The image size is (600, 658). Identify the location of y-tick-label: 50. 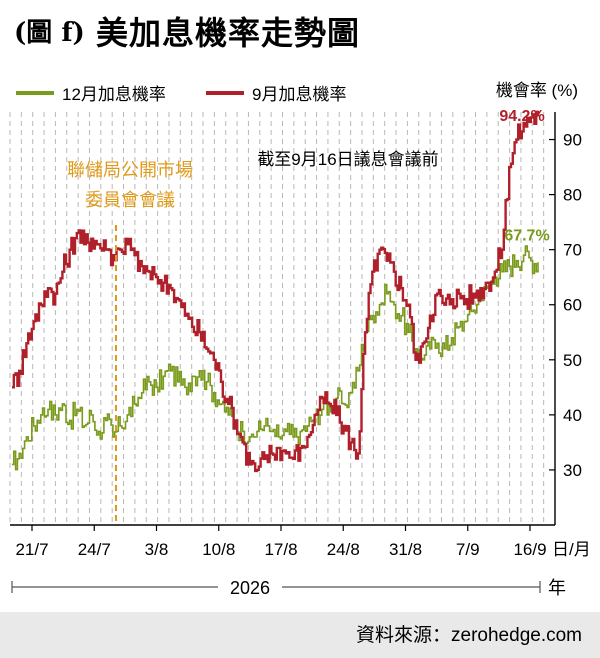
(572, 360).